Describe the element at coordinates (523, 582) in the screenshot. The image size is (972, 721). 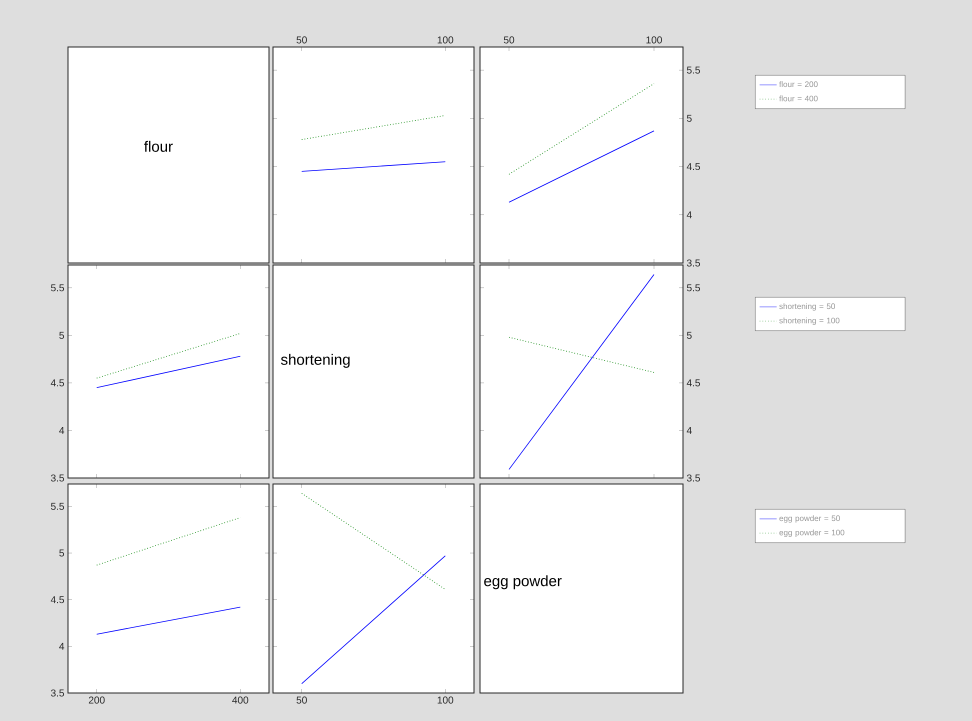
I see `text: egg powder` at that location.